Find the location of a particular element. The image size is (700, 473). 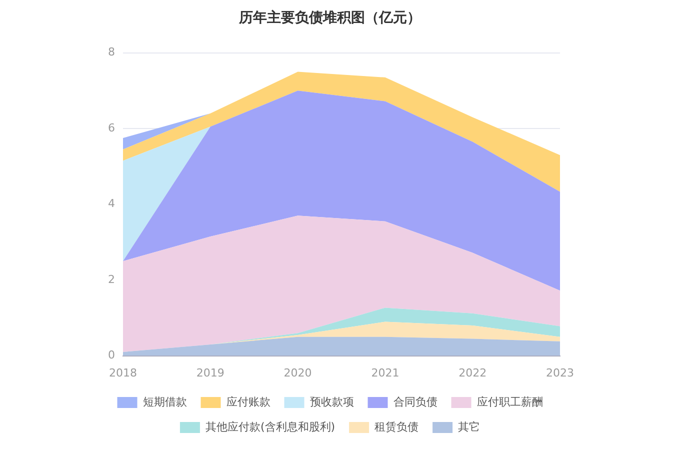

y-tick-label: 8 is located at coordinates (111, 52).